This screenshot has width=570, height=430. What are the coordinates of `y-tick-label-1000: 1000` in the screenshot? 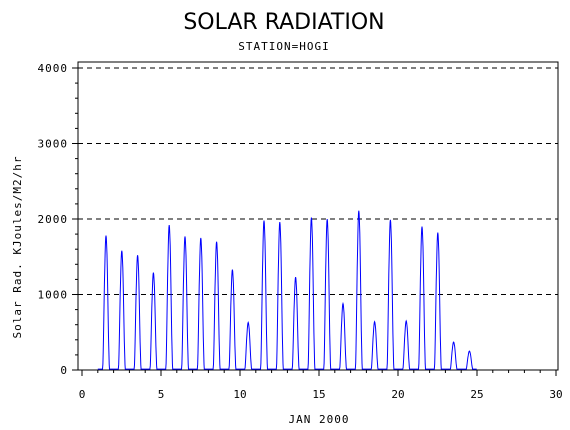 It's located at (53, 295).